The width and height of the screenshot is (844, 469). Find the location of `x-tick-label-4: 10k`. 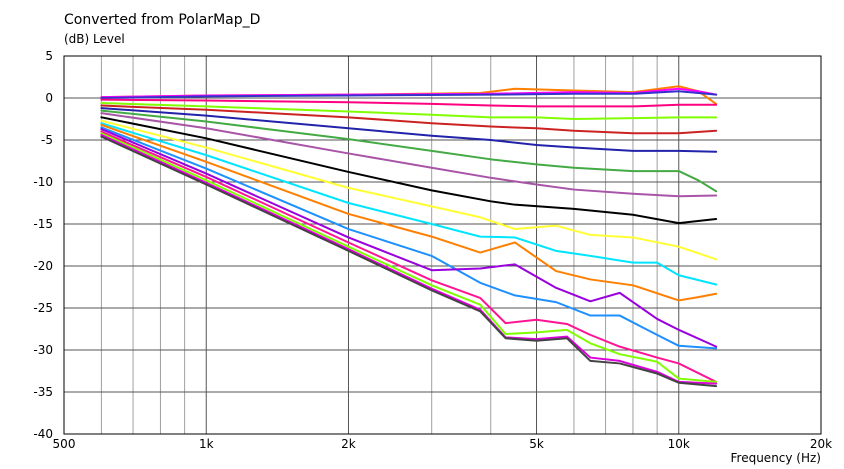

x-tick-label-4: 10k is located at coordinates (679, 444).